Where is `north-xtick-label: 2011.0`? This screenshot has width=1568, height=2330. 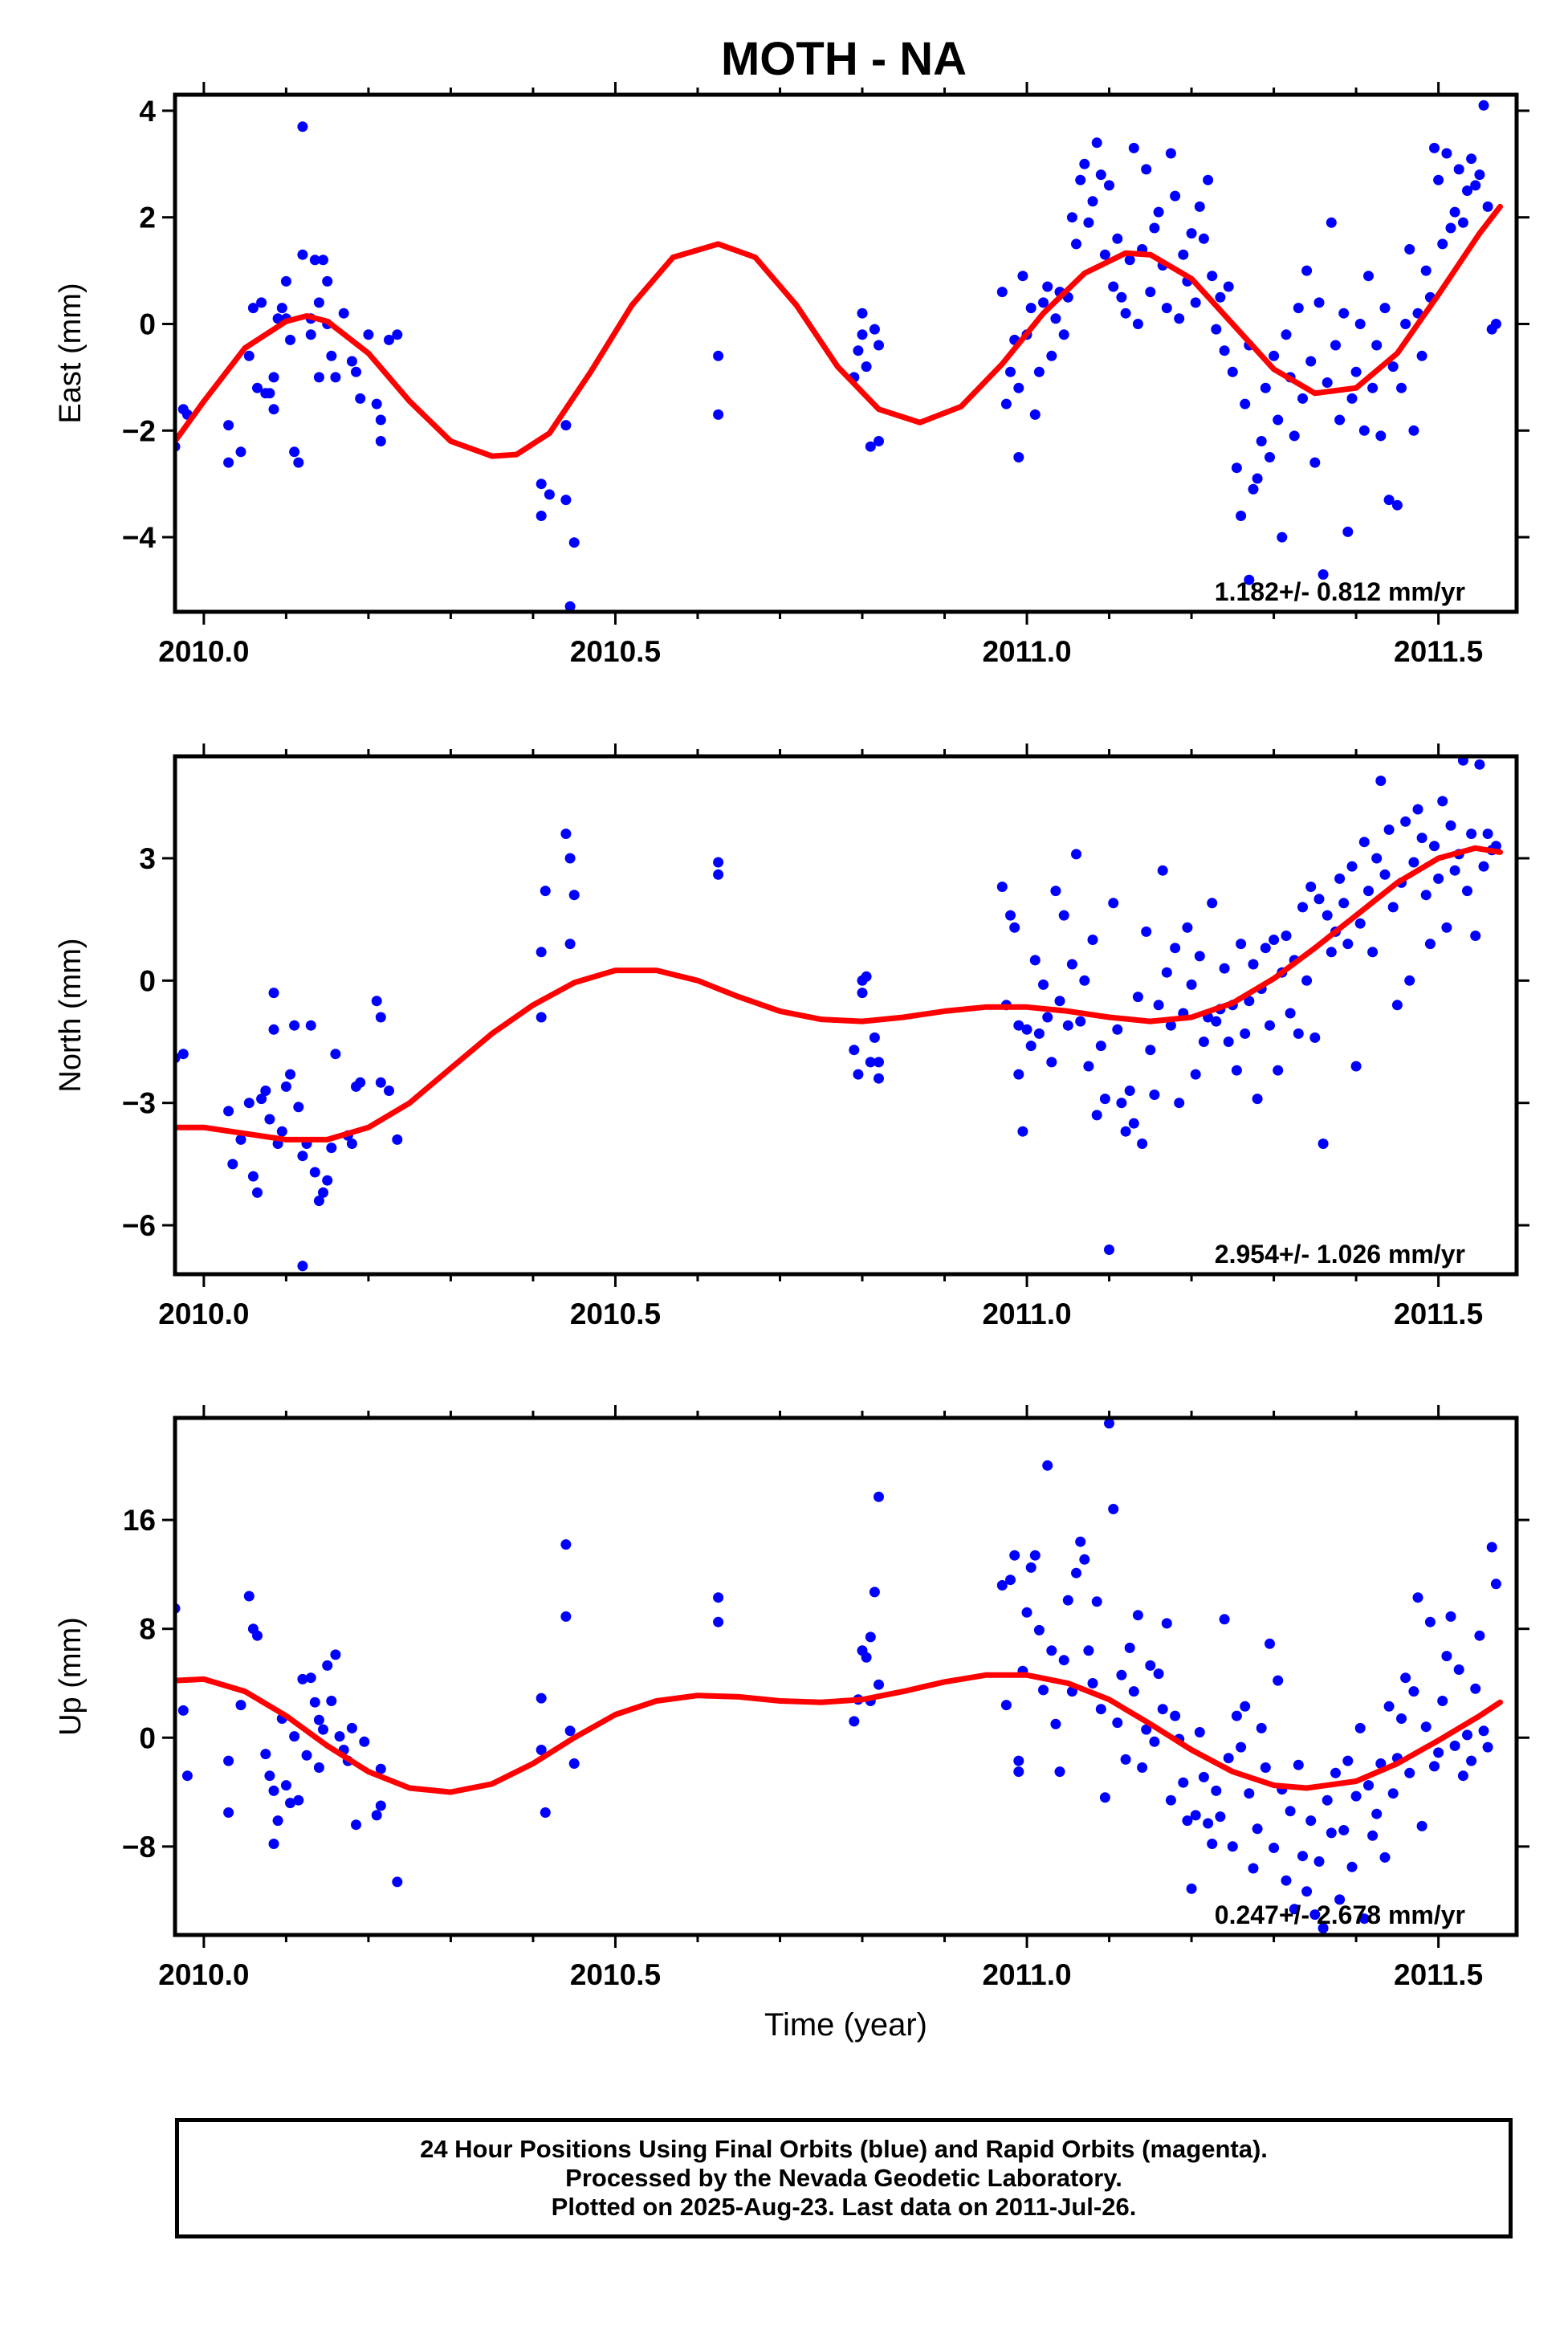
north-xtick-label: 2011.0 is located at coordinates (1026, 1313).